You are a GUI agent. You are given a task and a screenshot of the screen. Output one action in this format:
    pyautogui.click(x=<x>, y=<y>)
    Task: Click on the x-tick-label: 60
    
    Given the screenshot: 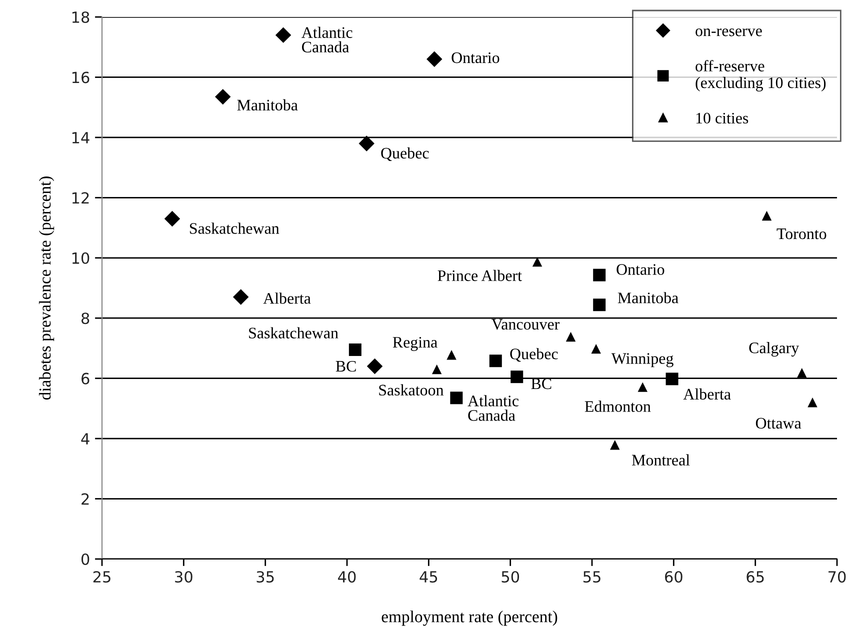 What is the action you would take?
    pyautogui.click(x=673, y=577)
    